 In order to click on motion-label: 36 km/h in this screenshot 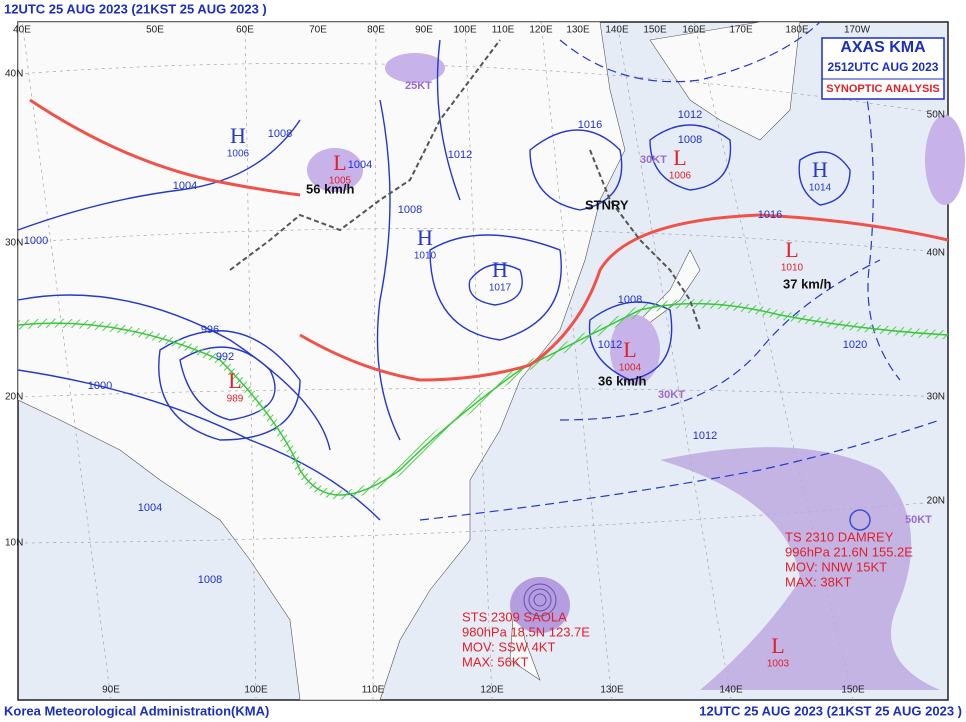, I will do `click(622, 380)`.